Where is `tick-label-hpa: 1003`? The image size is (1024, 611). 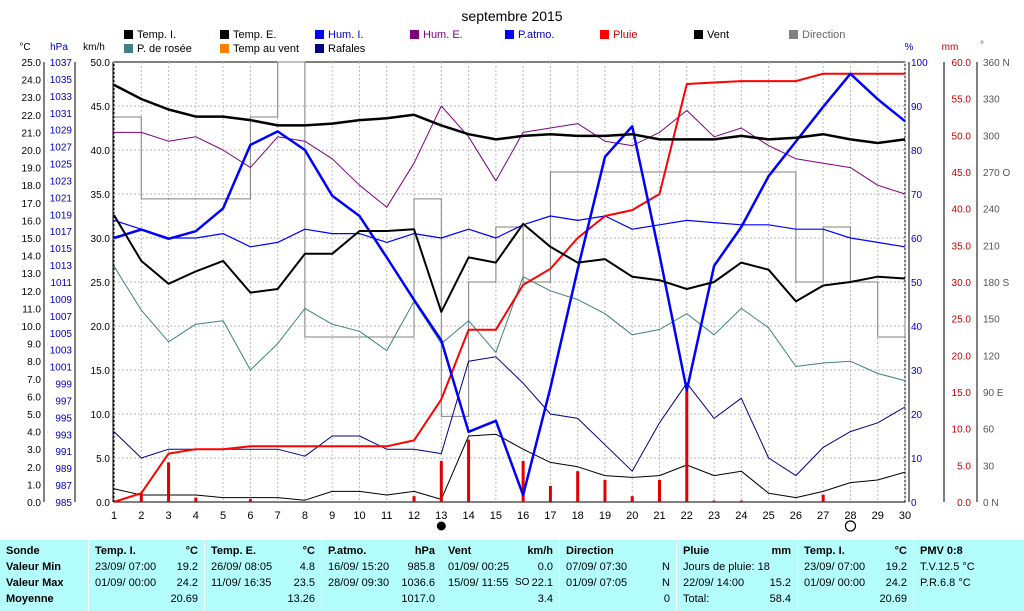 tick-label-hpa: 1003 is located at coordinates (61, 351).